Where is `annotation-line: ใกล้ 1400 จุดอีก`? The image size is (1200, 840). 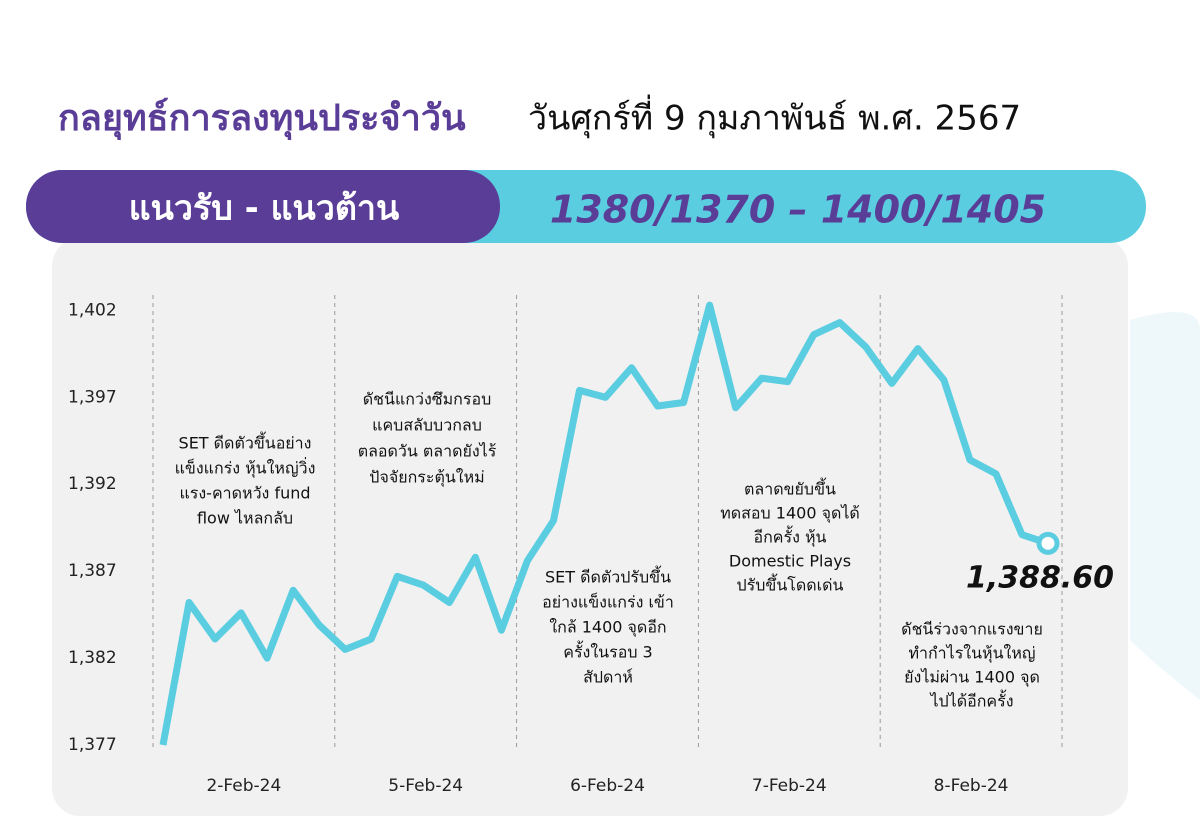 annotation-line: ใกล้ 1400 จุดอีก is located at coordinates (607, 628).